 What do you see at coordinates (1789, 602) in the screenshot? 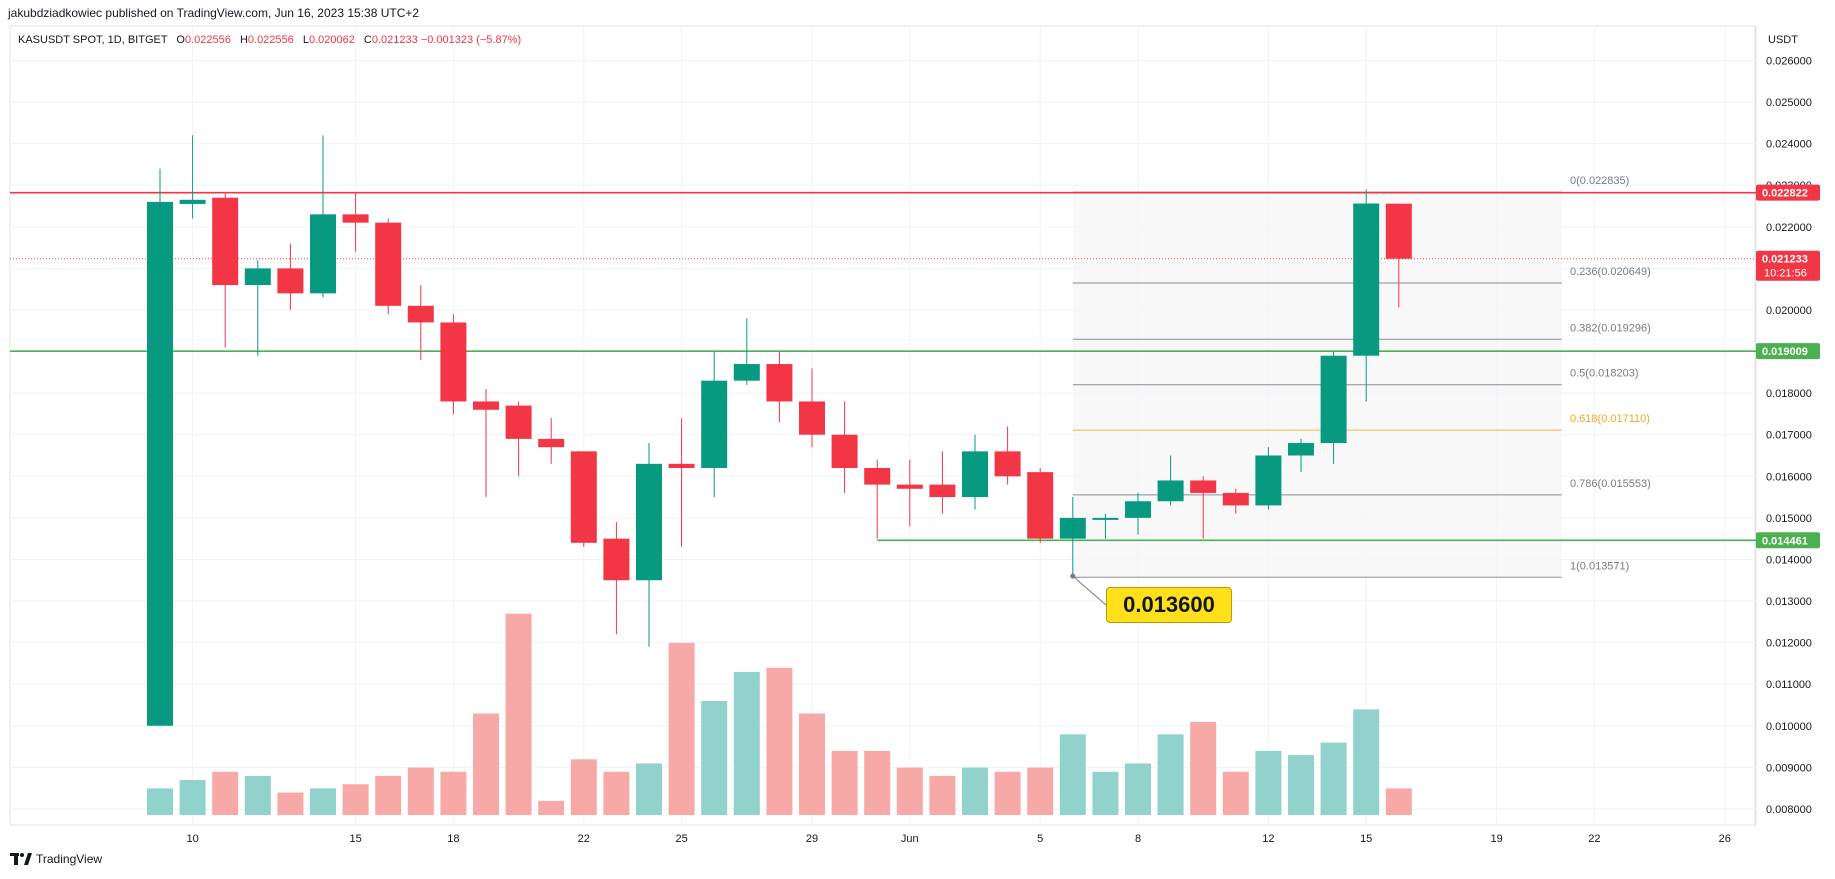
I see `price-tick-label: 0.013000` at bounding box center [1789, 602].